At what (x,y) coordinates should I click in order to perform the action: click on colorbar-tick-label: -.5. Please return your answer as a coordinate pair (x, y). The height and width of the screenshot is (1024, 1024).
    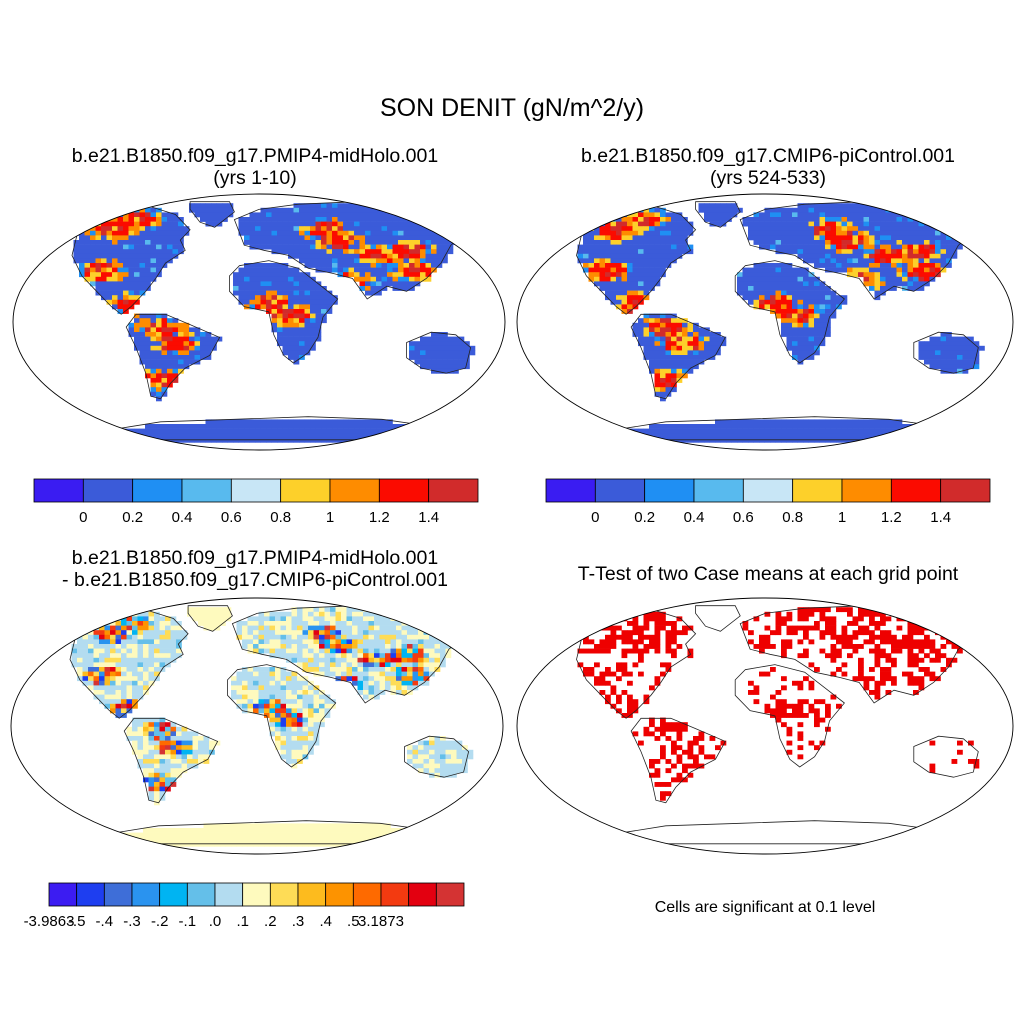
    Looking at the image, I should click on (77, 921).